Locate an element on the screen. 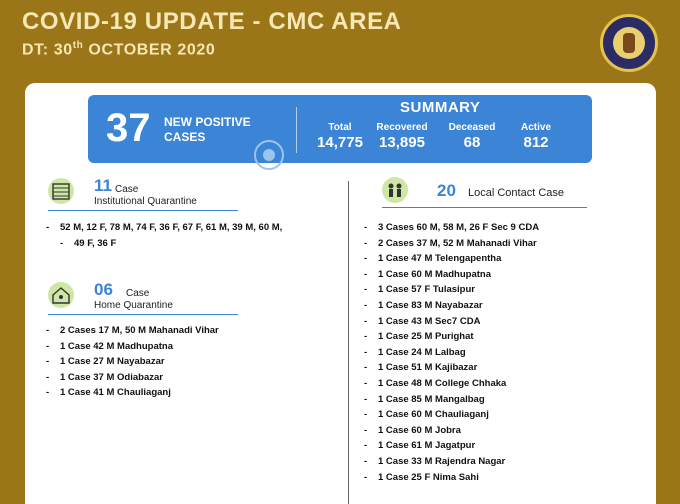 The image size is (680, 504). stat-label: Recovered is located at coordinates (402, 127).